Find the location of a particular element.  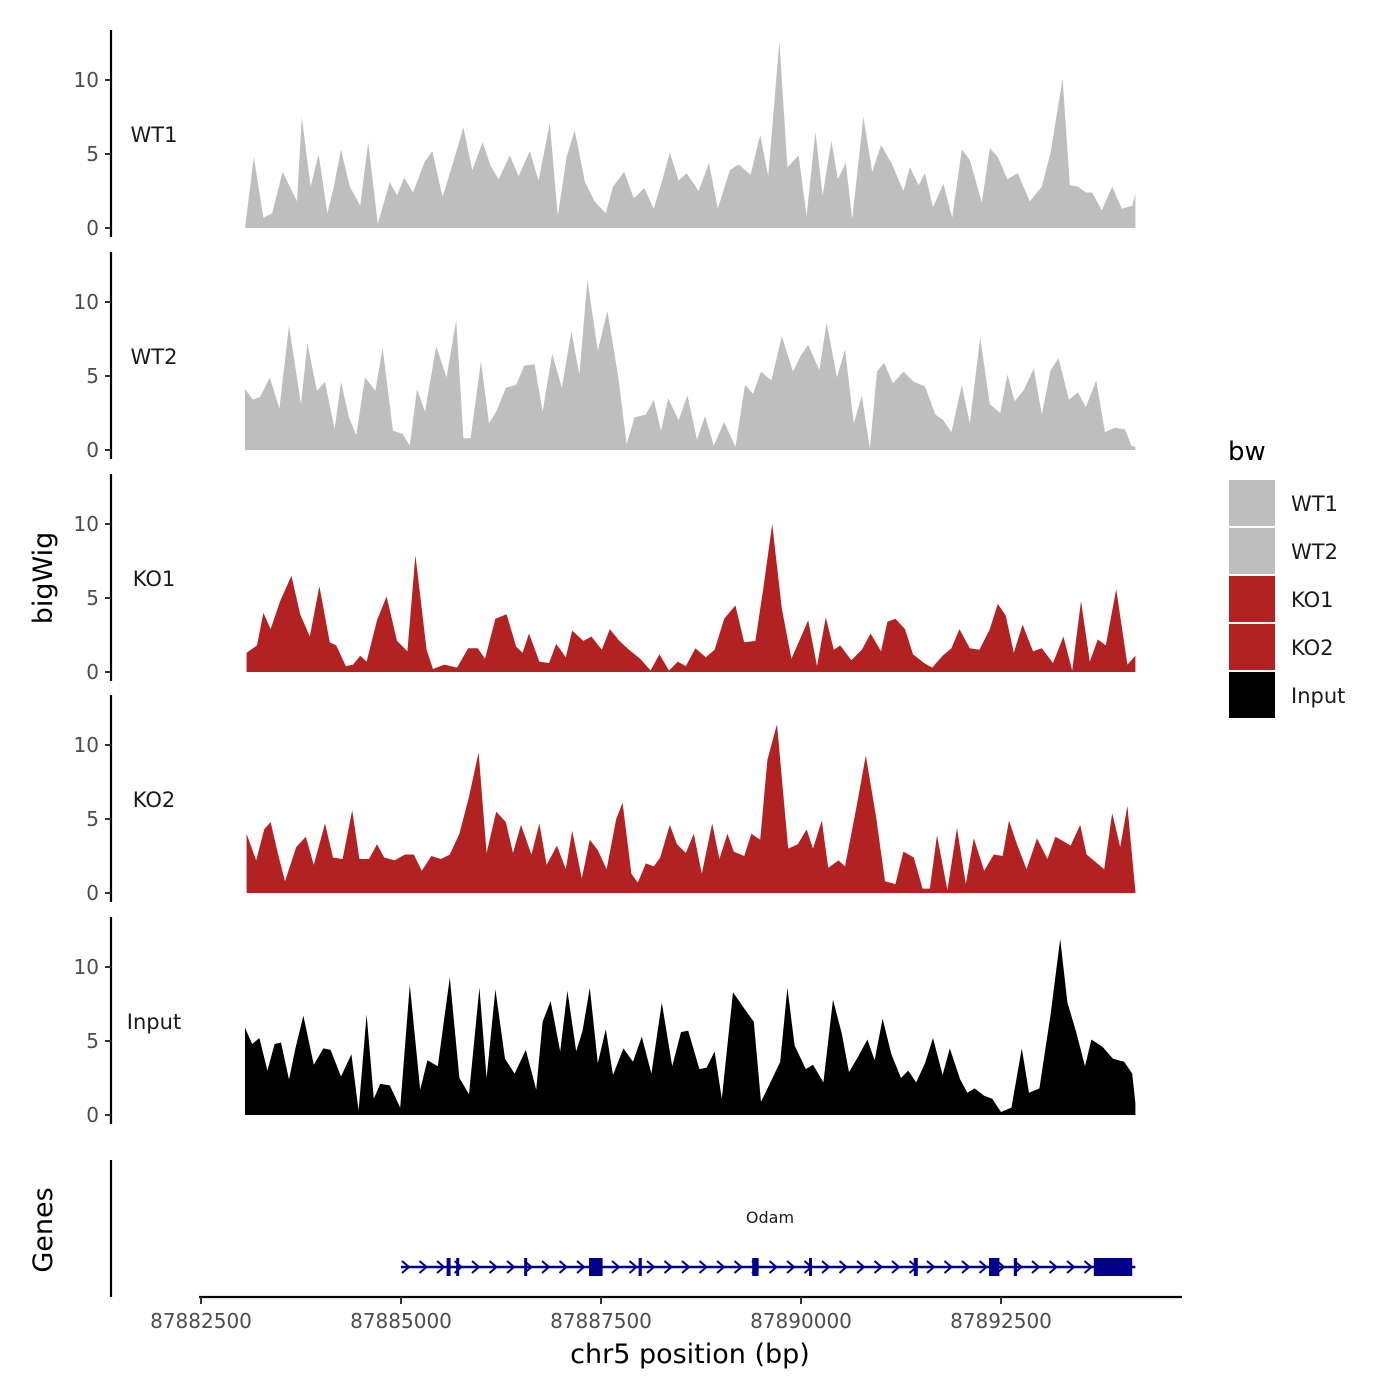

track-input: 0 5 10 Input is located at coordinates (605, 1022).